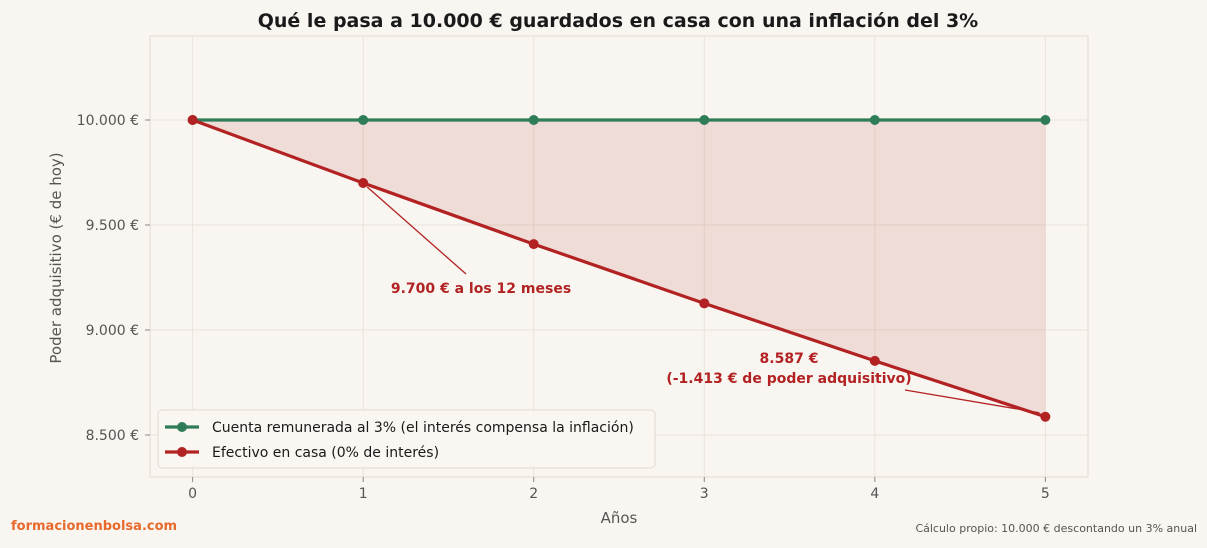  I want to click on y-tick-label: 9.500 €, so click(112, 226).